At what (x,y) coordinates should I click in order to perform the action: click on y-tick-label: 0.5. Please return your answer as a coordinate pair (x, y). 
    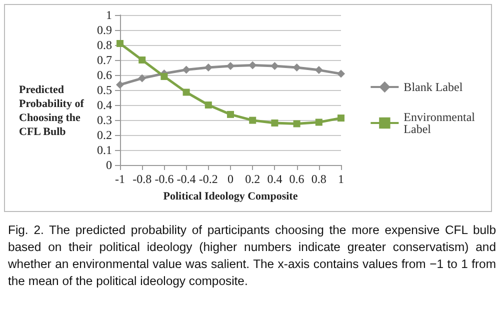
    Looking at the image, I should click on (104, 90).